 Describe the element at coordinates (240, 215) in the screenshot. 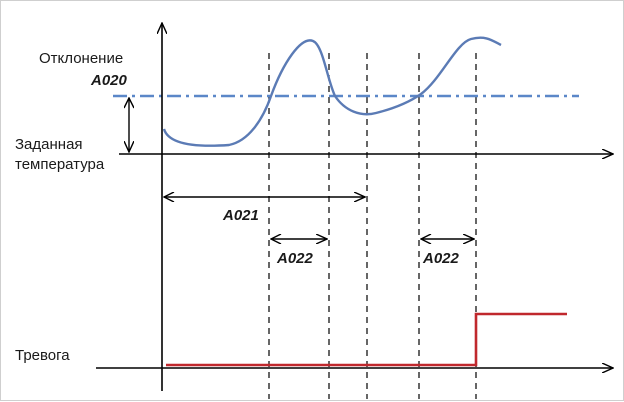

I see `a021-label: A021` at that location.